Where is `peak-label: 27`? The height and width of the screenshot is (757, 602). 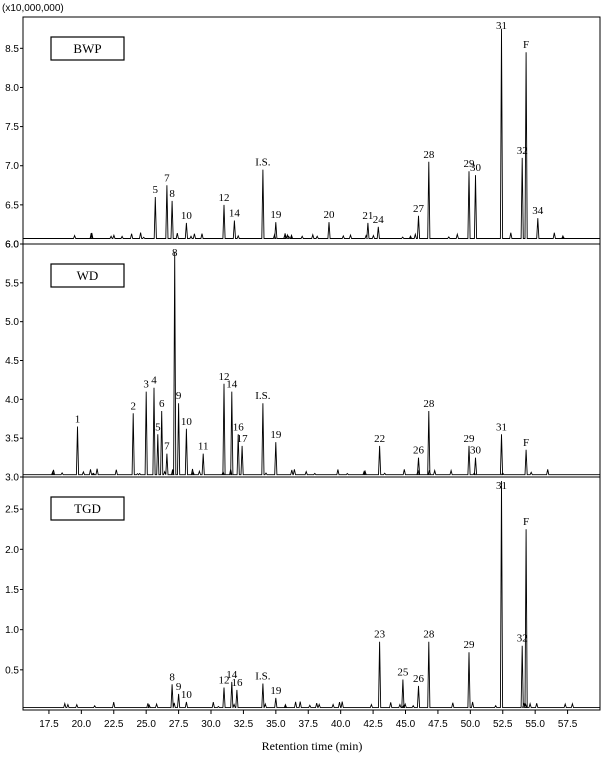
peak-label: 27 is located at coordinates (419, 209).